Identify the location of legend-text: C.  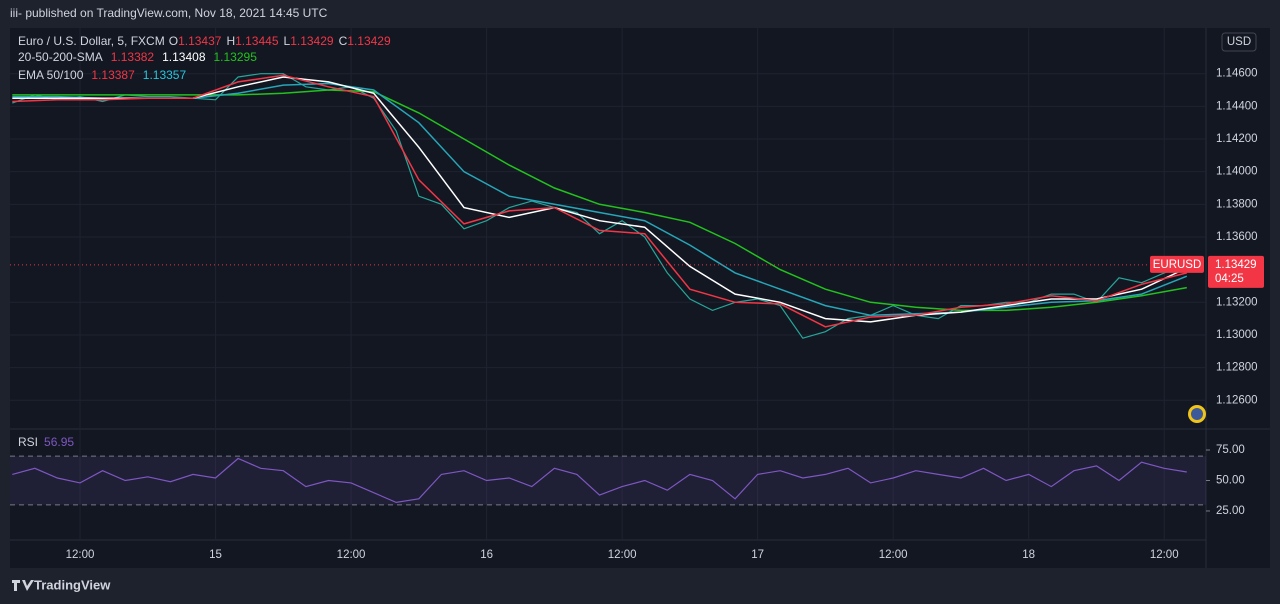
(343, 41).